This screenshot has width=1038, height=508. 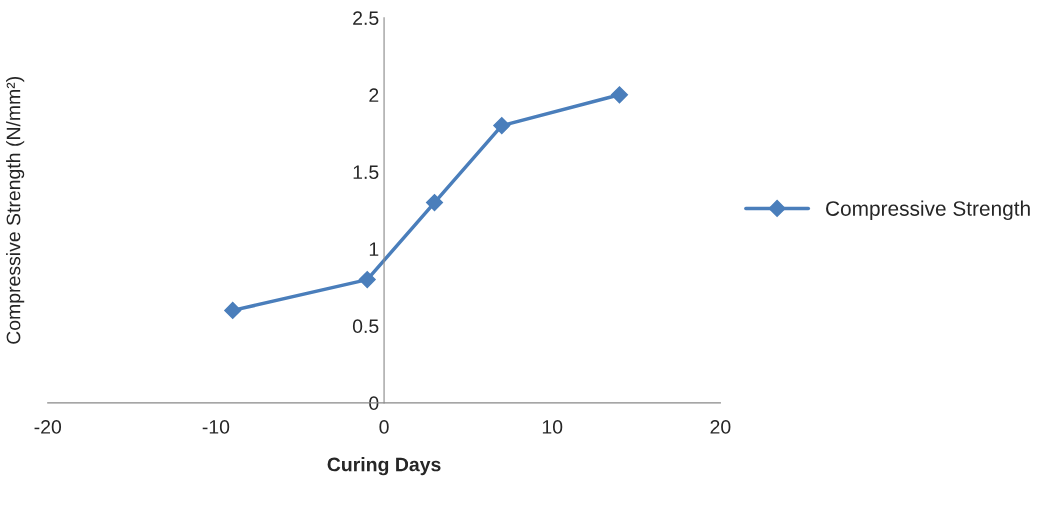 I want to click on y-tick-label: 2, so click(x=374, y=95).